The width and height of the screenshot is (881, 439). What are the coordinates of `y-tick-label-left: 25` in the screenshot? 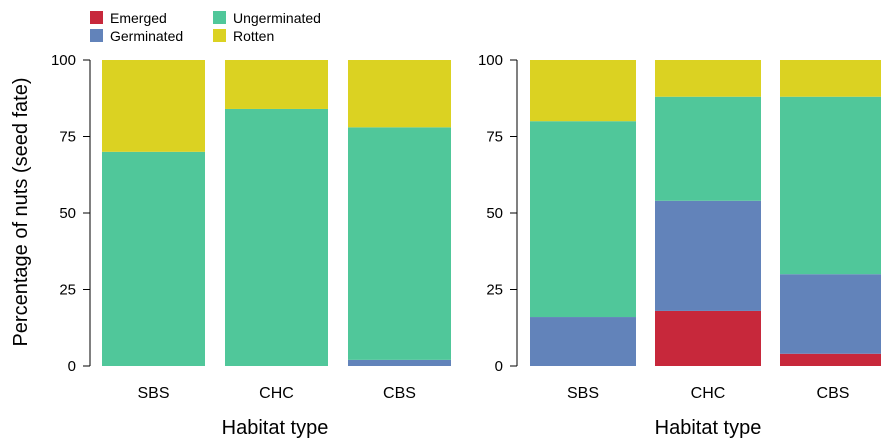 It's located at (67, 290).